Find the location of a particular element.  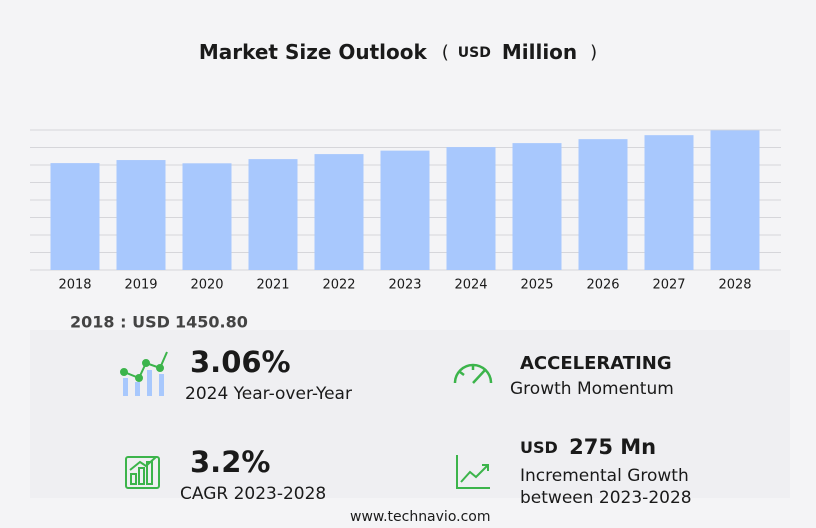

title-currency: USD is located at coordinates (474, 53).